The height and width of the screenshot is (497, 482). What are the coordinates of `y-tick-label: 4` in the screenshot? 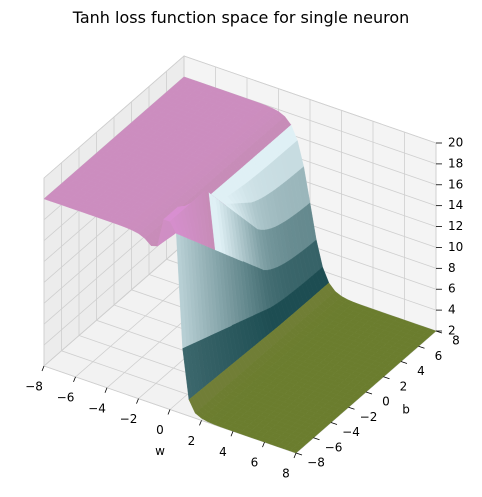 It's located at (421, 371).